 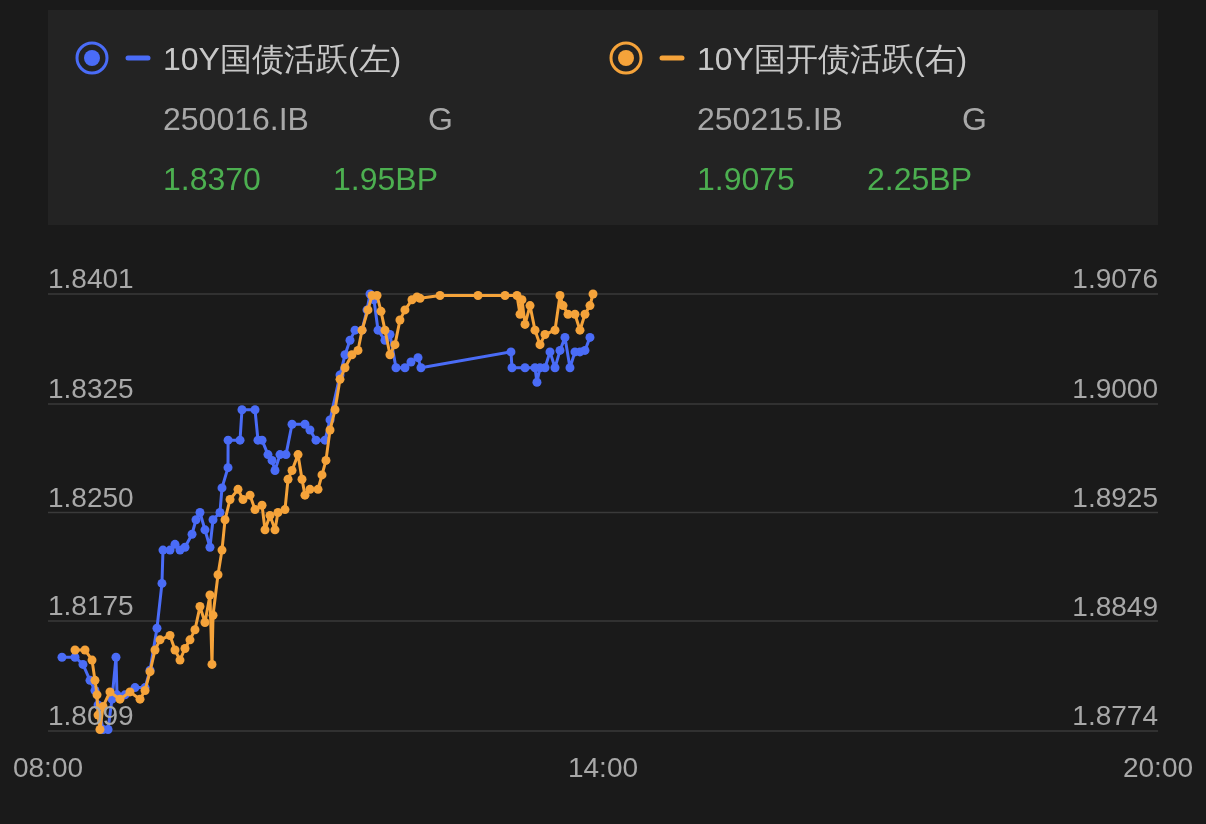 What do you see at coordinates (1158, 767) in the screenshot?
I see `x-tick-label: 20:00` at bounding box center [1158, 767].